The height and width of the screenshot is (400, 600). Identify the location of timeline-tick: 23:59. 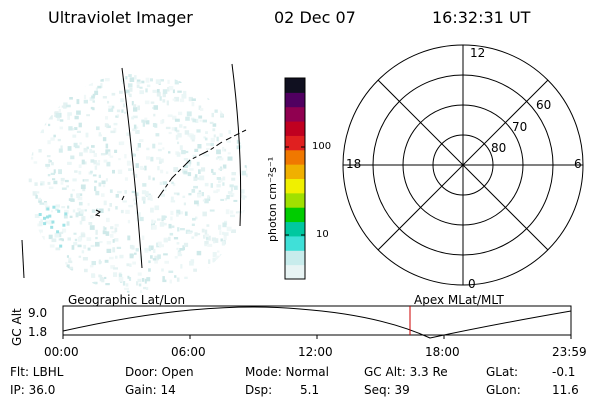
(569, 352).